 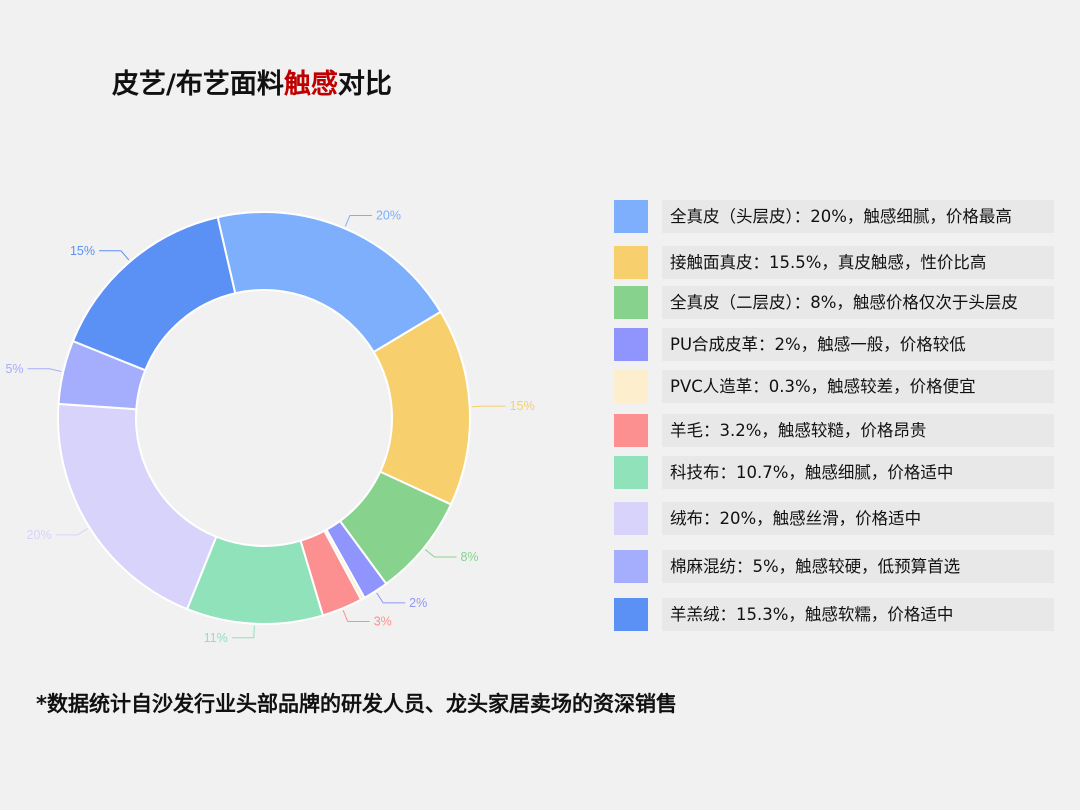 What do you see at coordinates (356, 704) in the screenshot?
I see `footnote: *数据统计自沙发行业头部品牌的研发人员、龙头家居卖场的资深销售` at bounding box center [356, 704].